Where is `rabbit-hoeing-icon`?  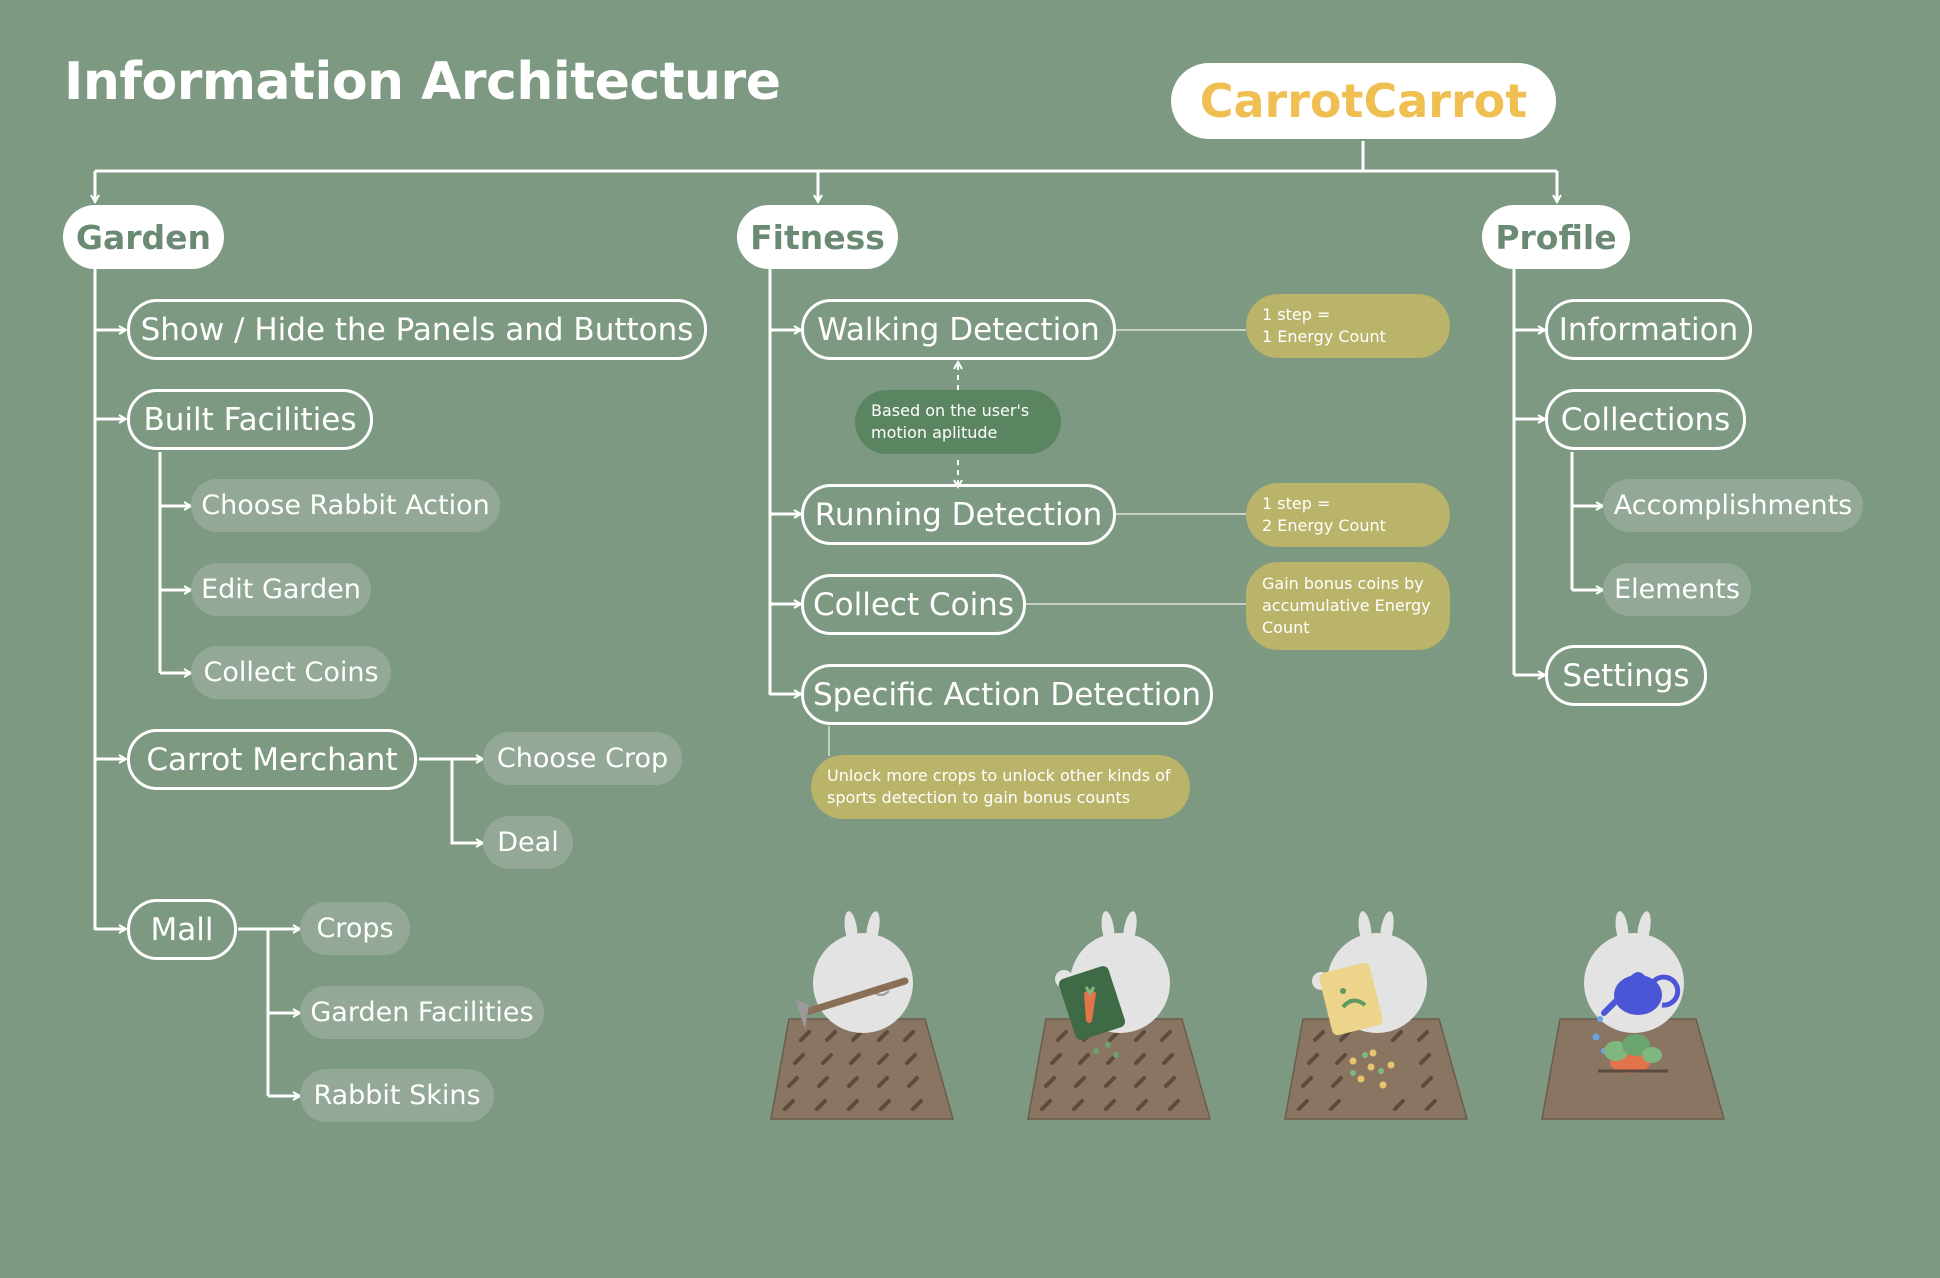 rabbit-hoeing-icon is located at coordinates (862, 1015).